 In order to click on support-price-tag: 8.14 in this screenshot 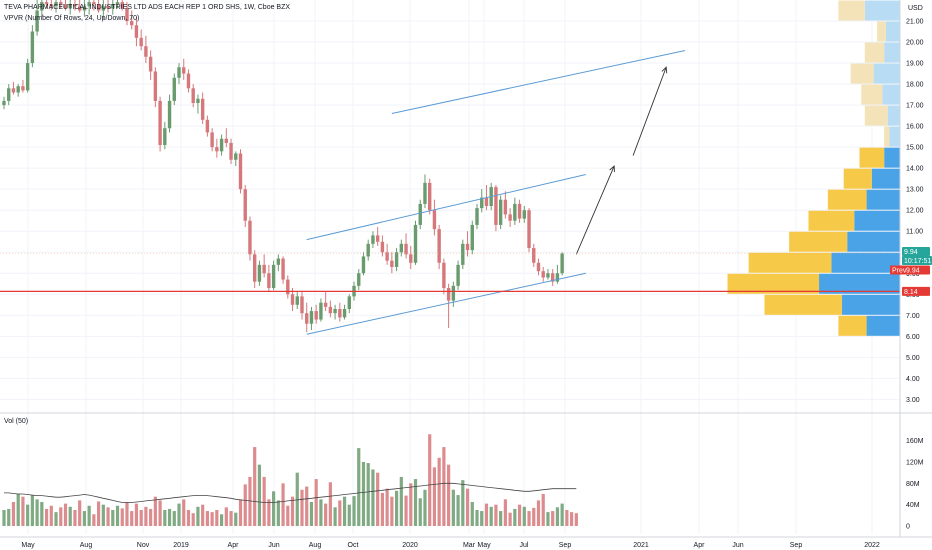, I will do `click(911, 292)`.